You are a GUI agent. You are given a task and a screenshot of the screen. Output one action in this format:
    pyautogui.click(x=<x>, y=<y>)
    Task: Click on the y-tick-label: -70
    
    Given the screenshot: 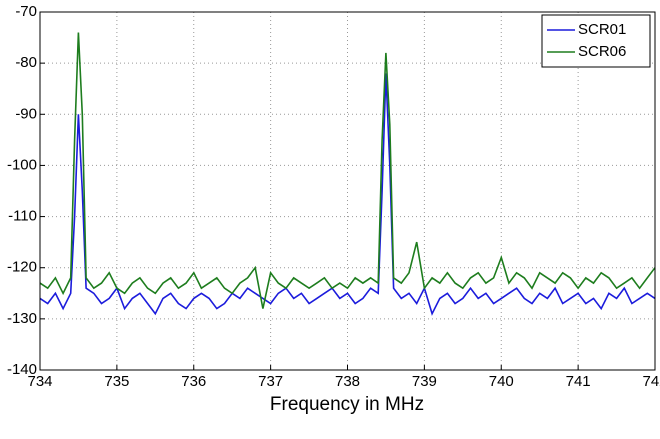 What is the action you would take?
    pyautogui.click(x=26, y=11)
    